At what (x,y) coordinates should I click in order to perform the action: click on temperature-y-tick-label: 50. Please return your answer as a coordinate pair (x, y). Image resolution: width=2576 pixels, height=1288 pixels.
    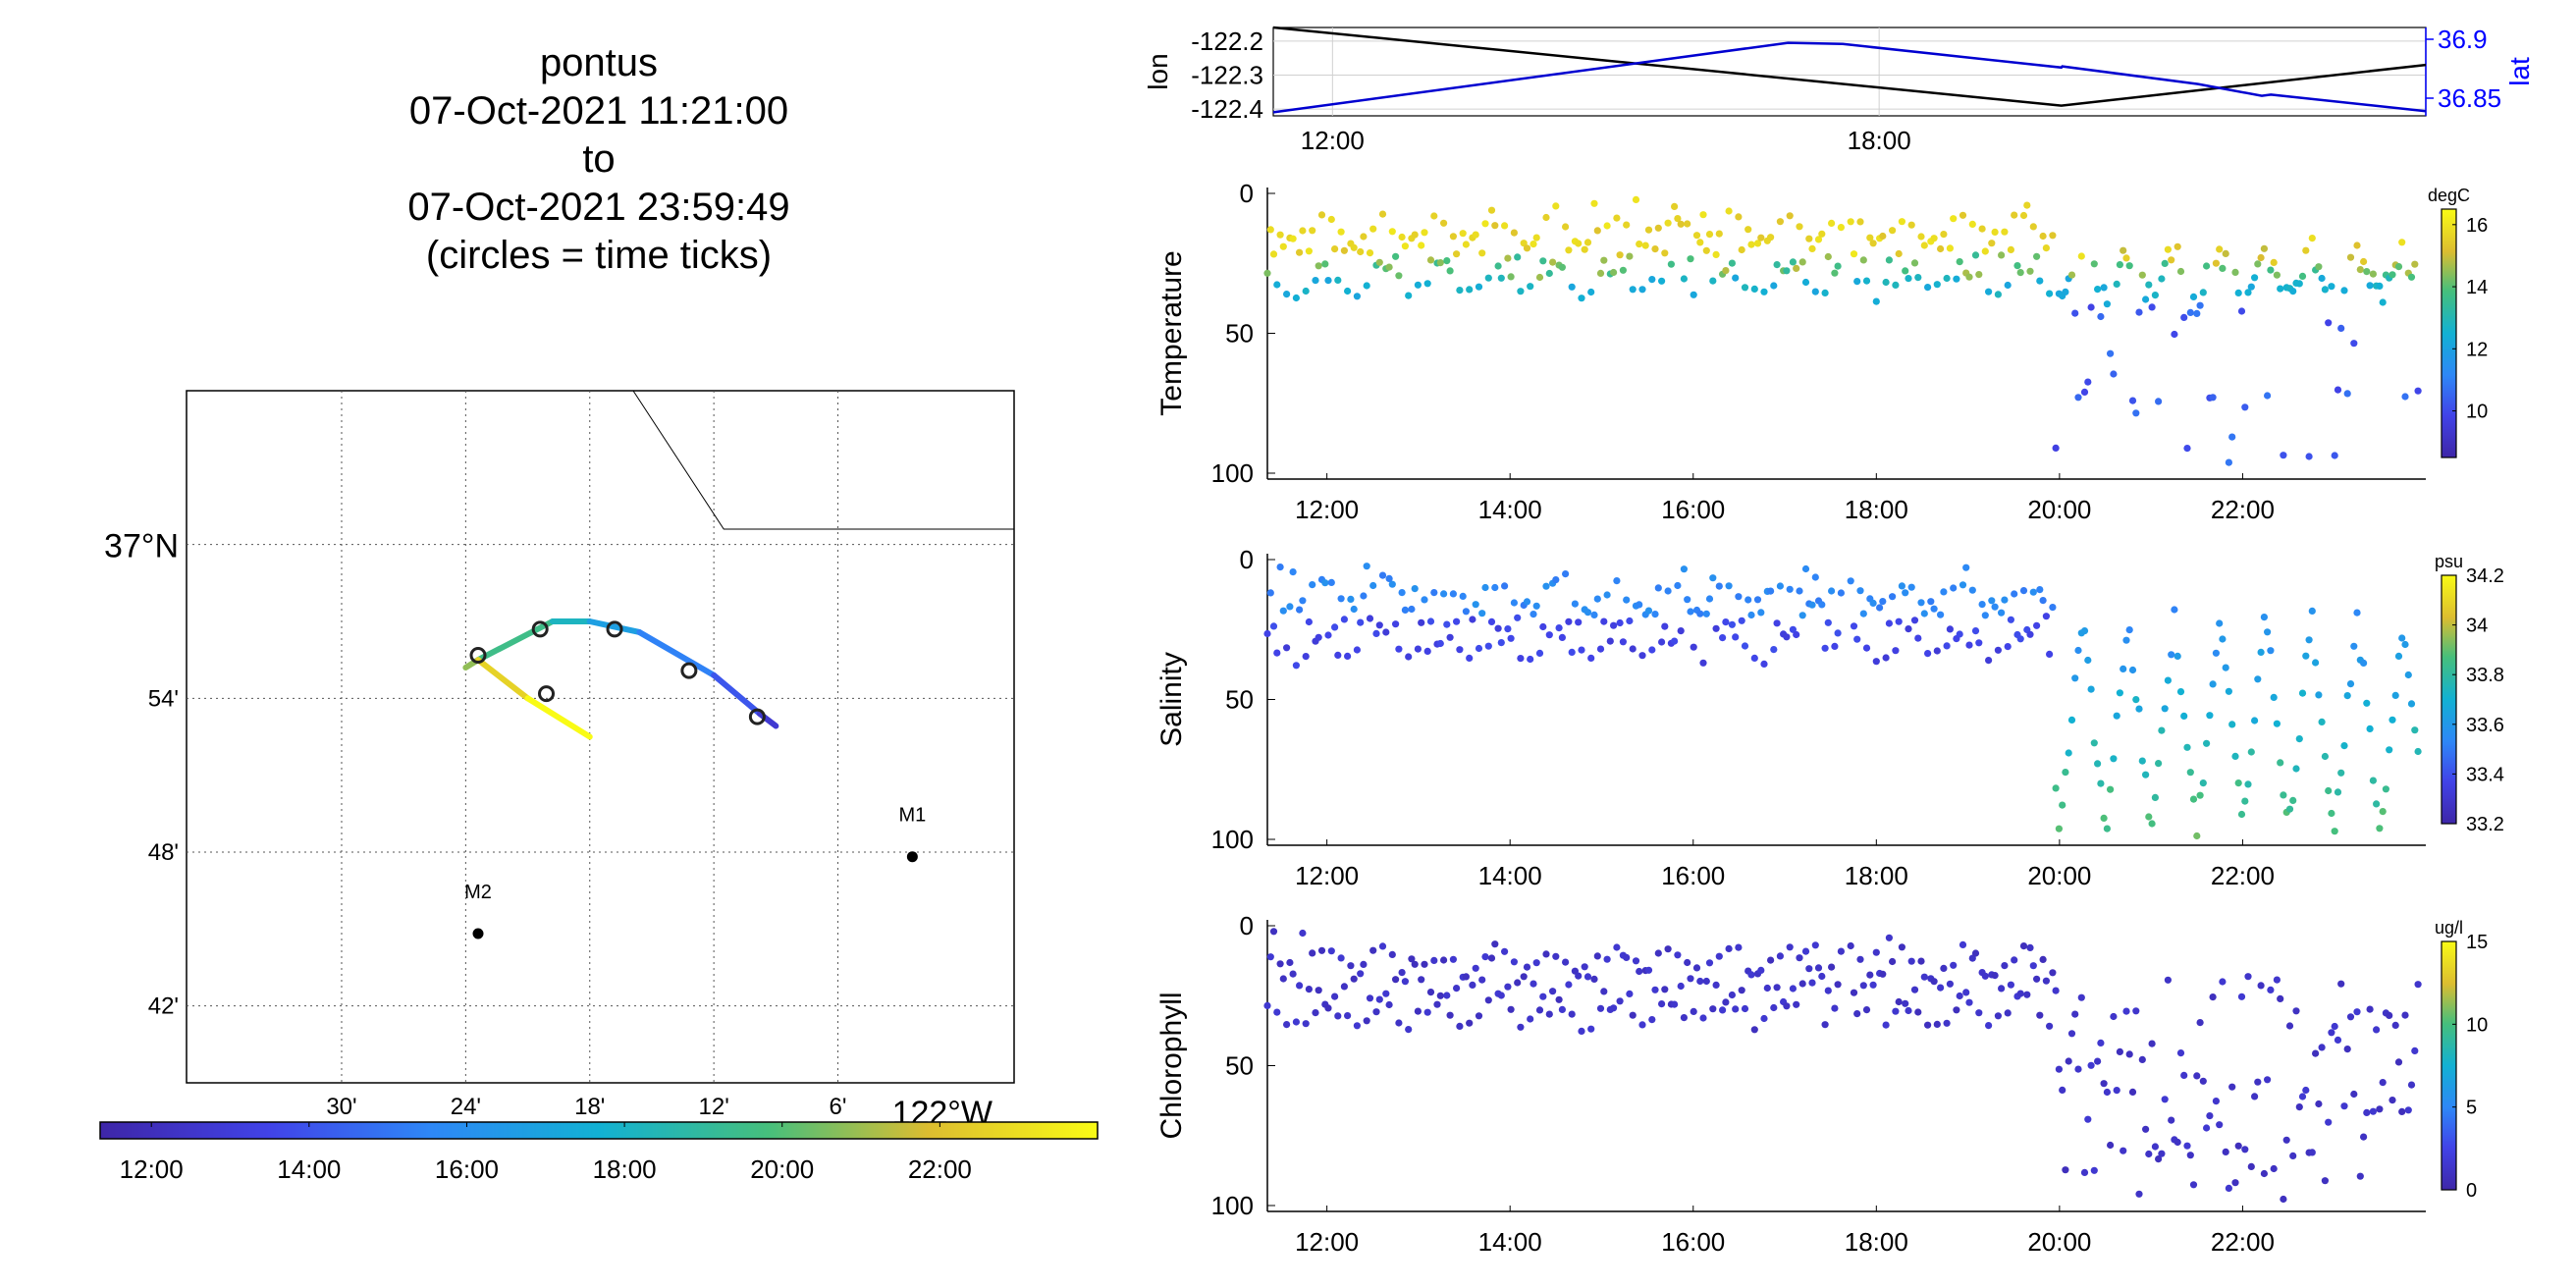
    Looking at the image, I should click on (1239, 334).